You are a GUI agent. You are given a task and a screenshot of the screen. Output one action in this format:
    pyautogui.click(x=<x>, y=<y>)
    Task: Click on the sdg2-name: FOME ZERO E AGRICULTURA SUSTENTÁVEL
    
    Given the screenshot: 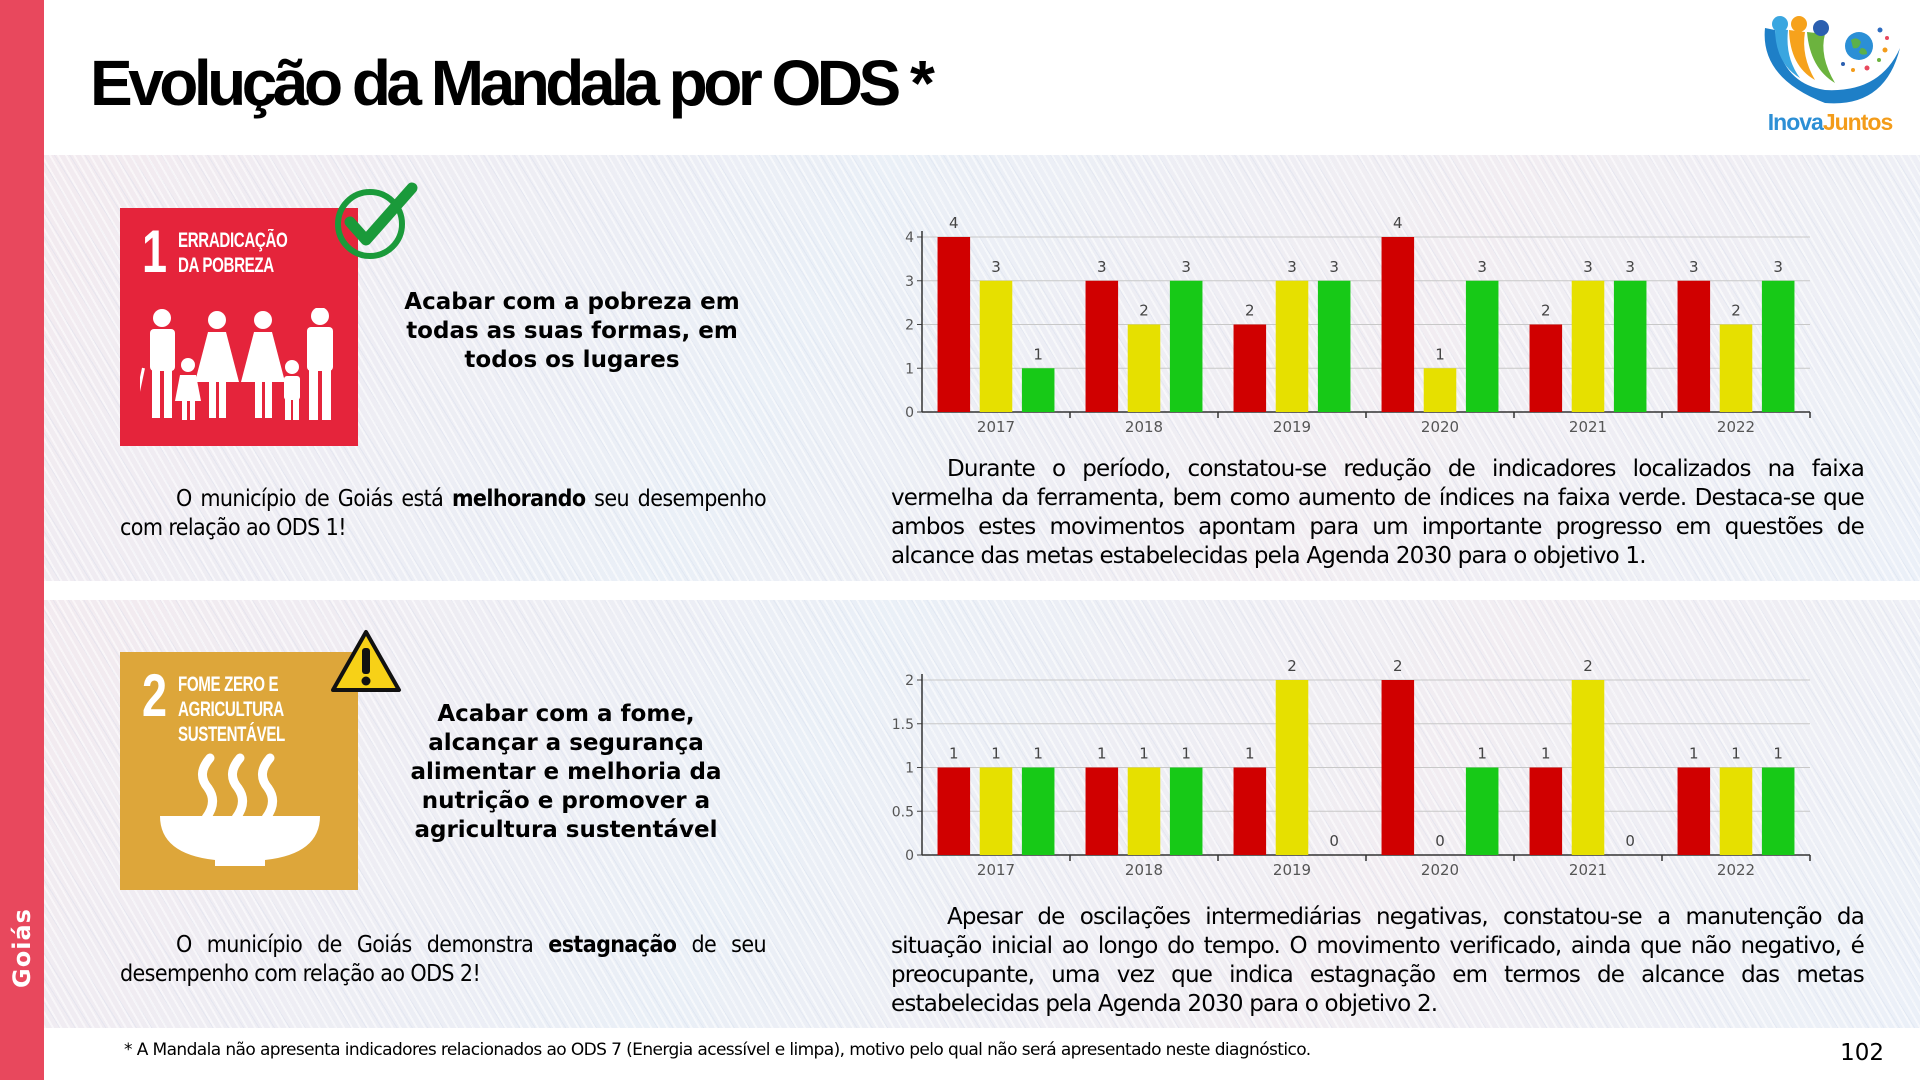 What is the action you would take?
    pyautogui.click(x=231, y=709)
    